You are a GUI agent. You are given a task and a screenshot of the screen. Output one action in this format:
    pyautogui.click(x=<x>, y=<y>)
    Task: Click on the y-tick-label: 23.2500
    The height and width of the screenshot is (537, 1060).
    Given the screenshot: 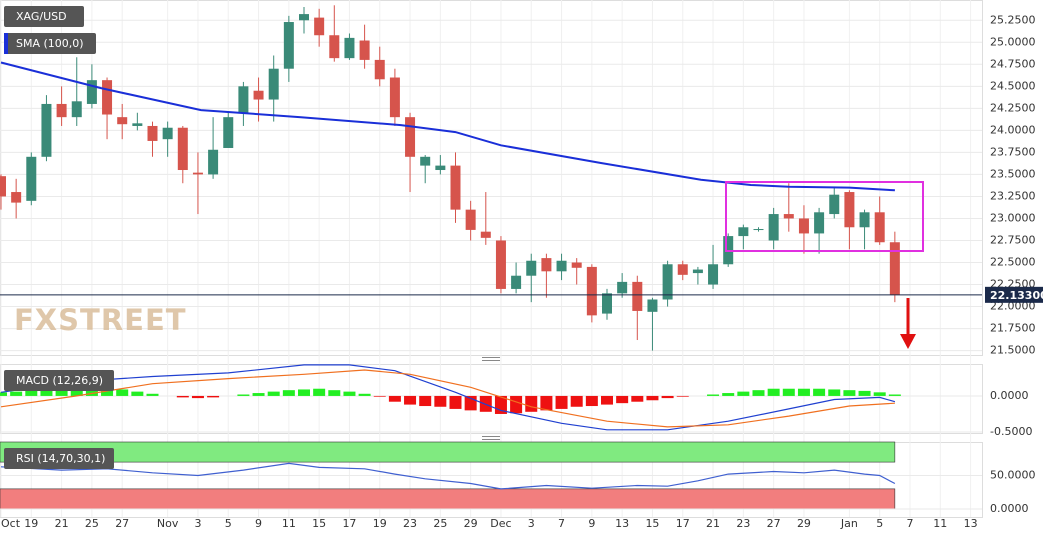 What is the action you would take?
    pyautogui.click(x=1013, y=195)
    